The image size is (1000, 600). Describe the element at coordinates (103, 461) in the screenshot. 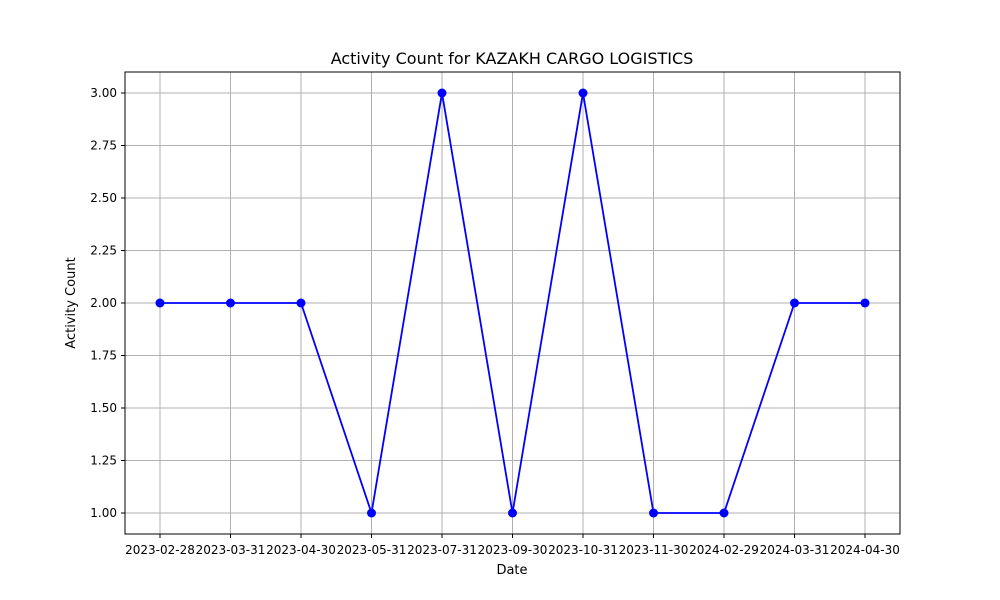

I see `y-tick-label: 1.25` at that location.